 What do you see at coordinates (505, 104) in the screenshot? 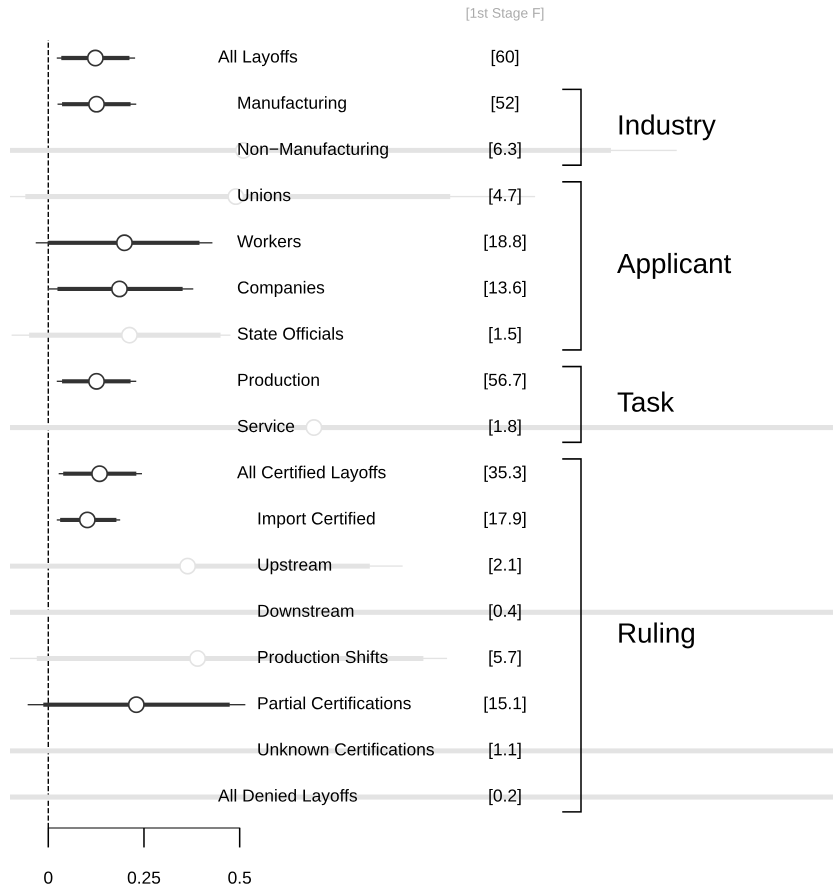
I see `annotation: [52]` at bounding box center [505, 104].